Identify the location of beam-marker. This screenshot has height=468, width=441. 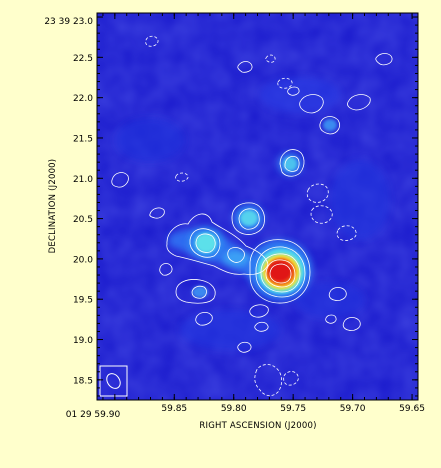
(113, 381).